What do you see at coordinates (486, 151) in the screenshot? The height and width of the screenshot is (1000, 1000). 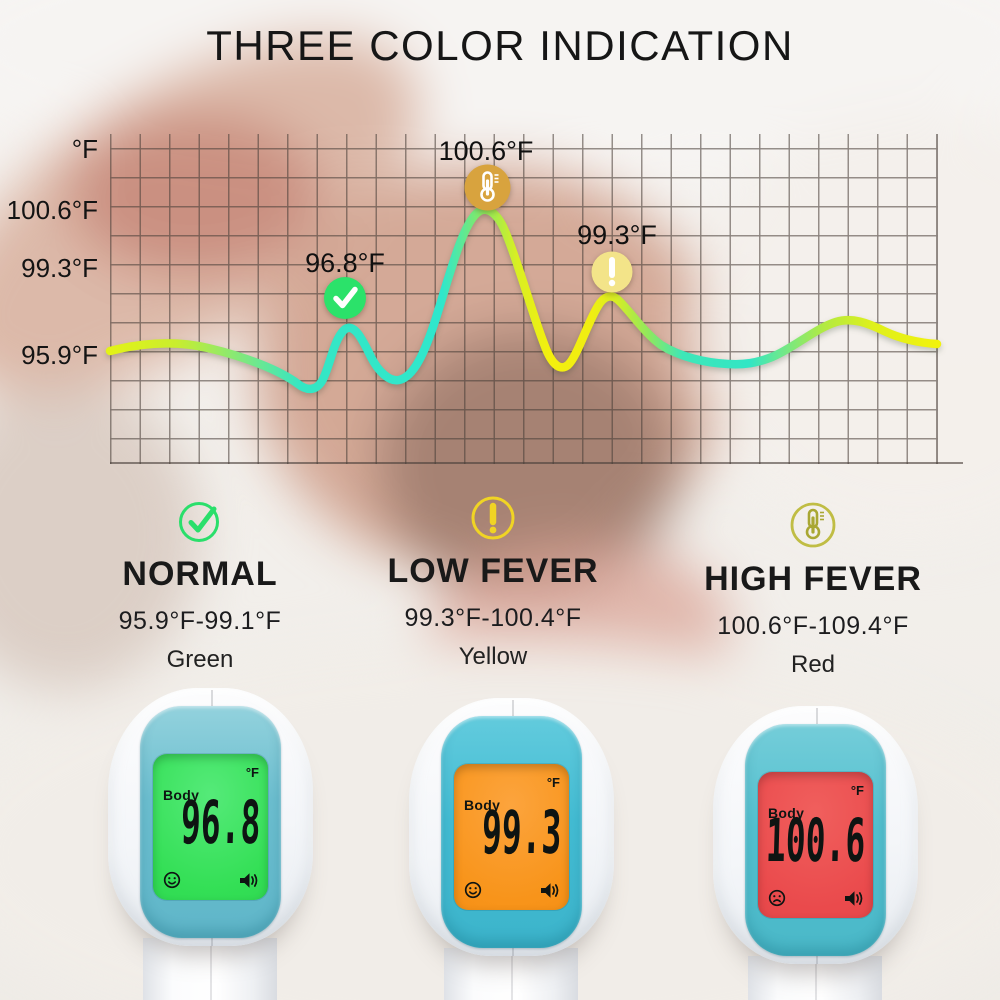 I see `annotation-highfever-label: 100.6°F` at bounding box center [486, 151].